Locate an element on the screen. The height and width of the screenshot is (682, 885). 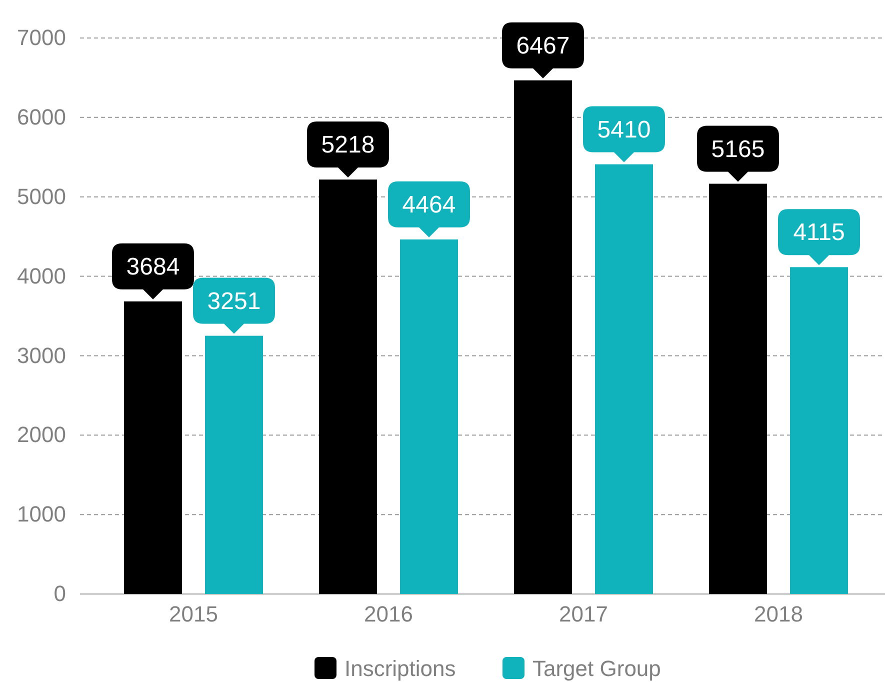
data-label: 5218 is located at coordinates (348, 145).